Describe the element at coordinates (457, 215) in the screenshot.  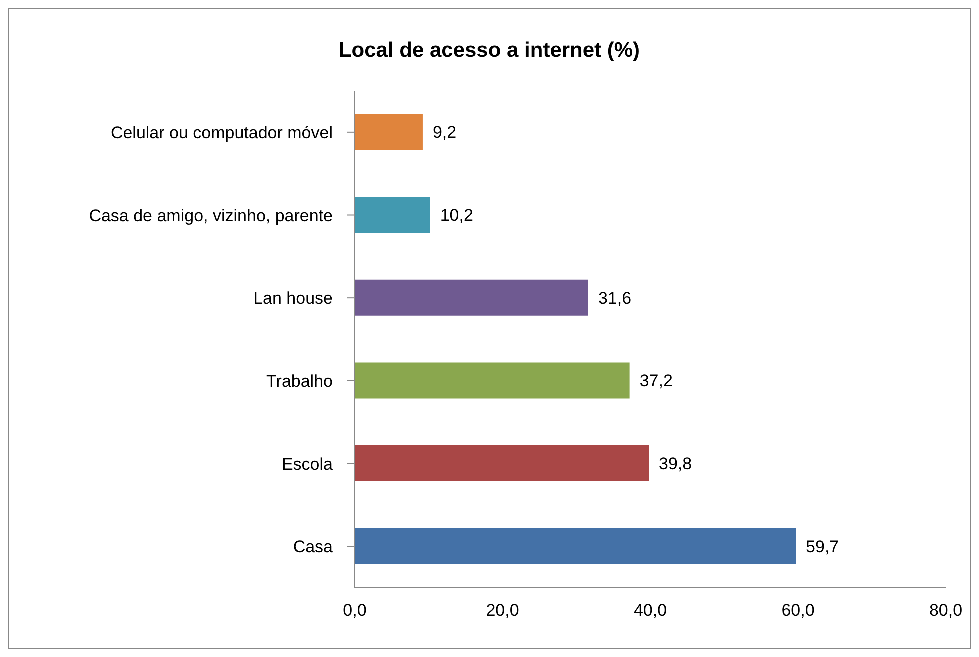
I see `data-label: 10,2` at that location.